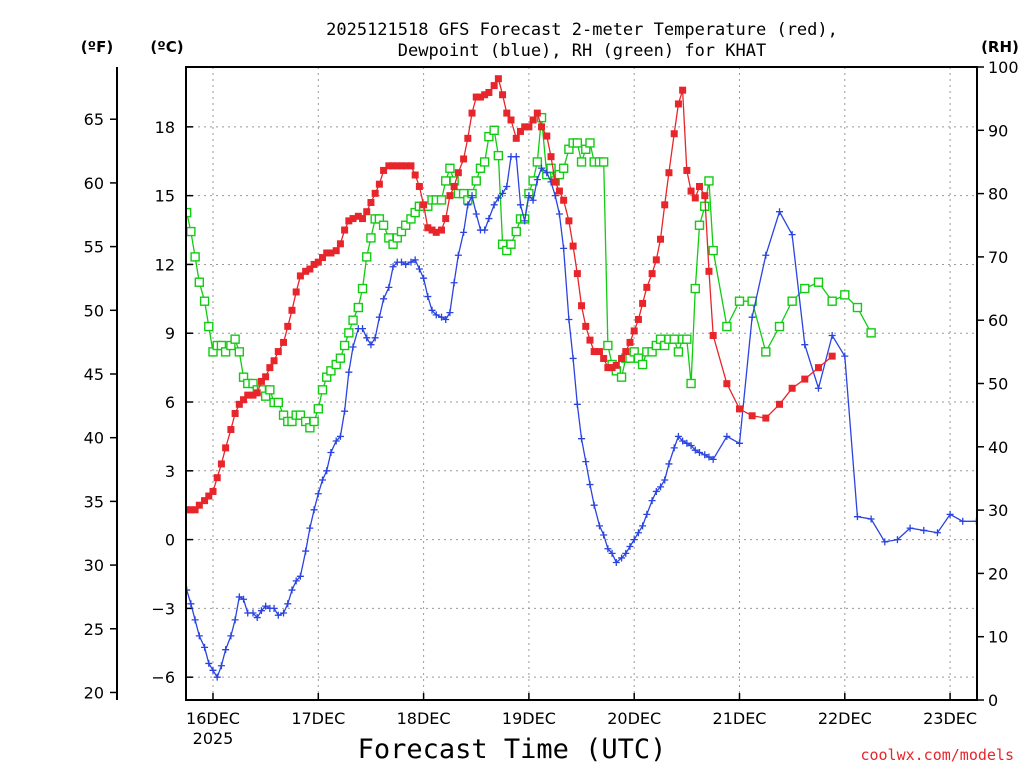 This screenshot has width=1024, height=768. Describe the element at coordinates (94, 629) in the screenshot. I see `fahrenheit-tick-label: 25` at that location.